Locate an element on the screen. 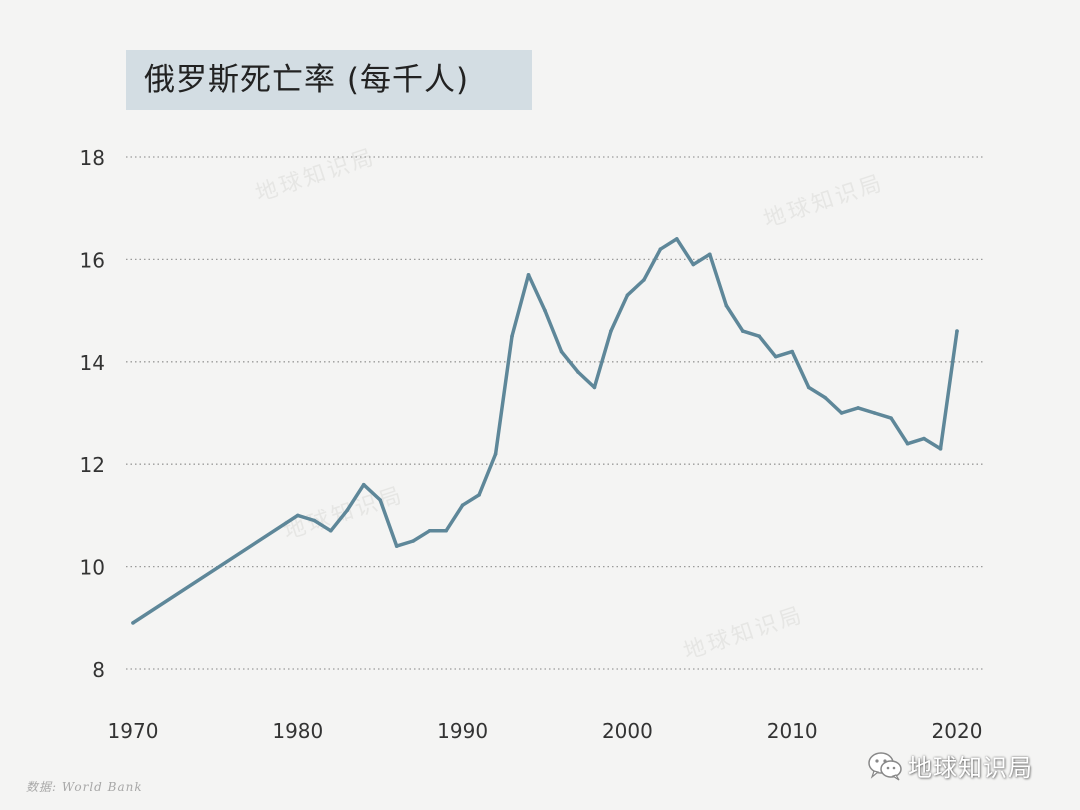 The width and height of the screenshot is (1080, 810). x-tick-label: 2020 is located at coordinates (957, 731).